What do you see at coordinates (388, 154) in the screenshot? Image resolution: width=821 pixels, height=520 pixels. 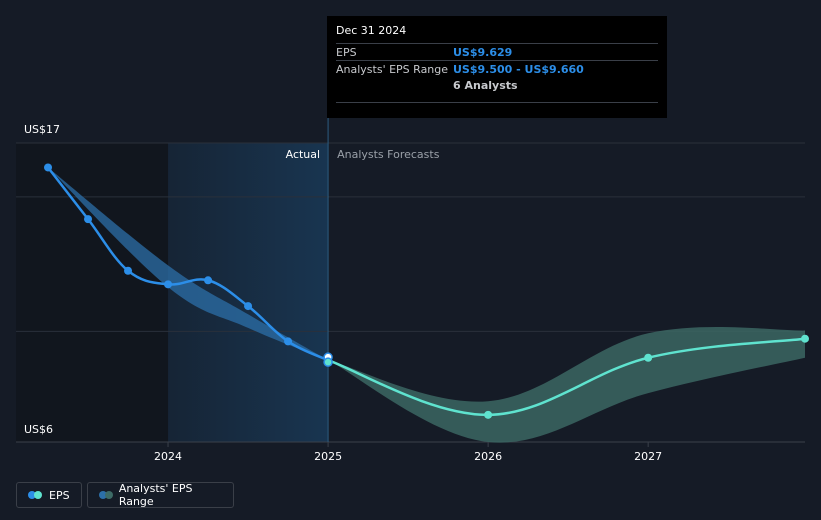 I see `forecast-section-label: Analysts Forecasts` at bounding box center [388, 154].